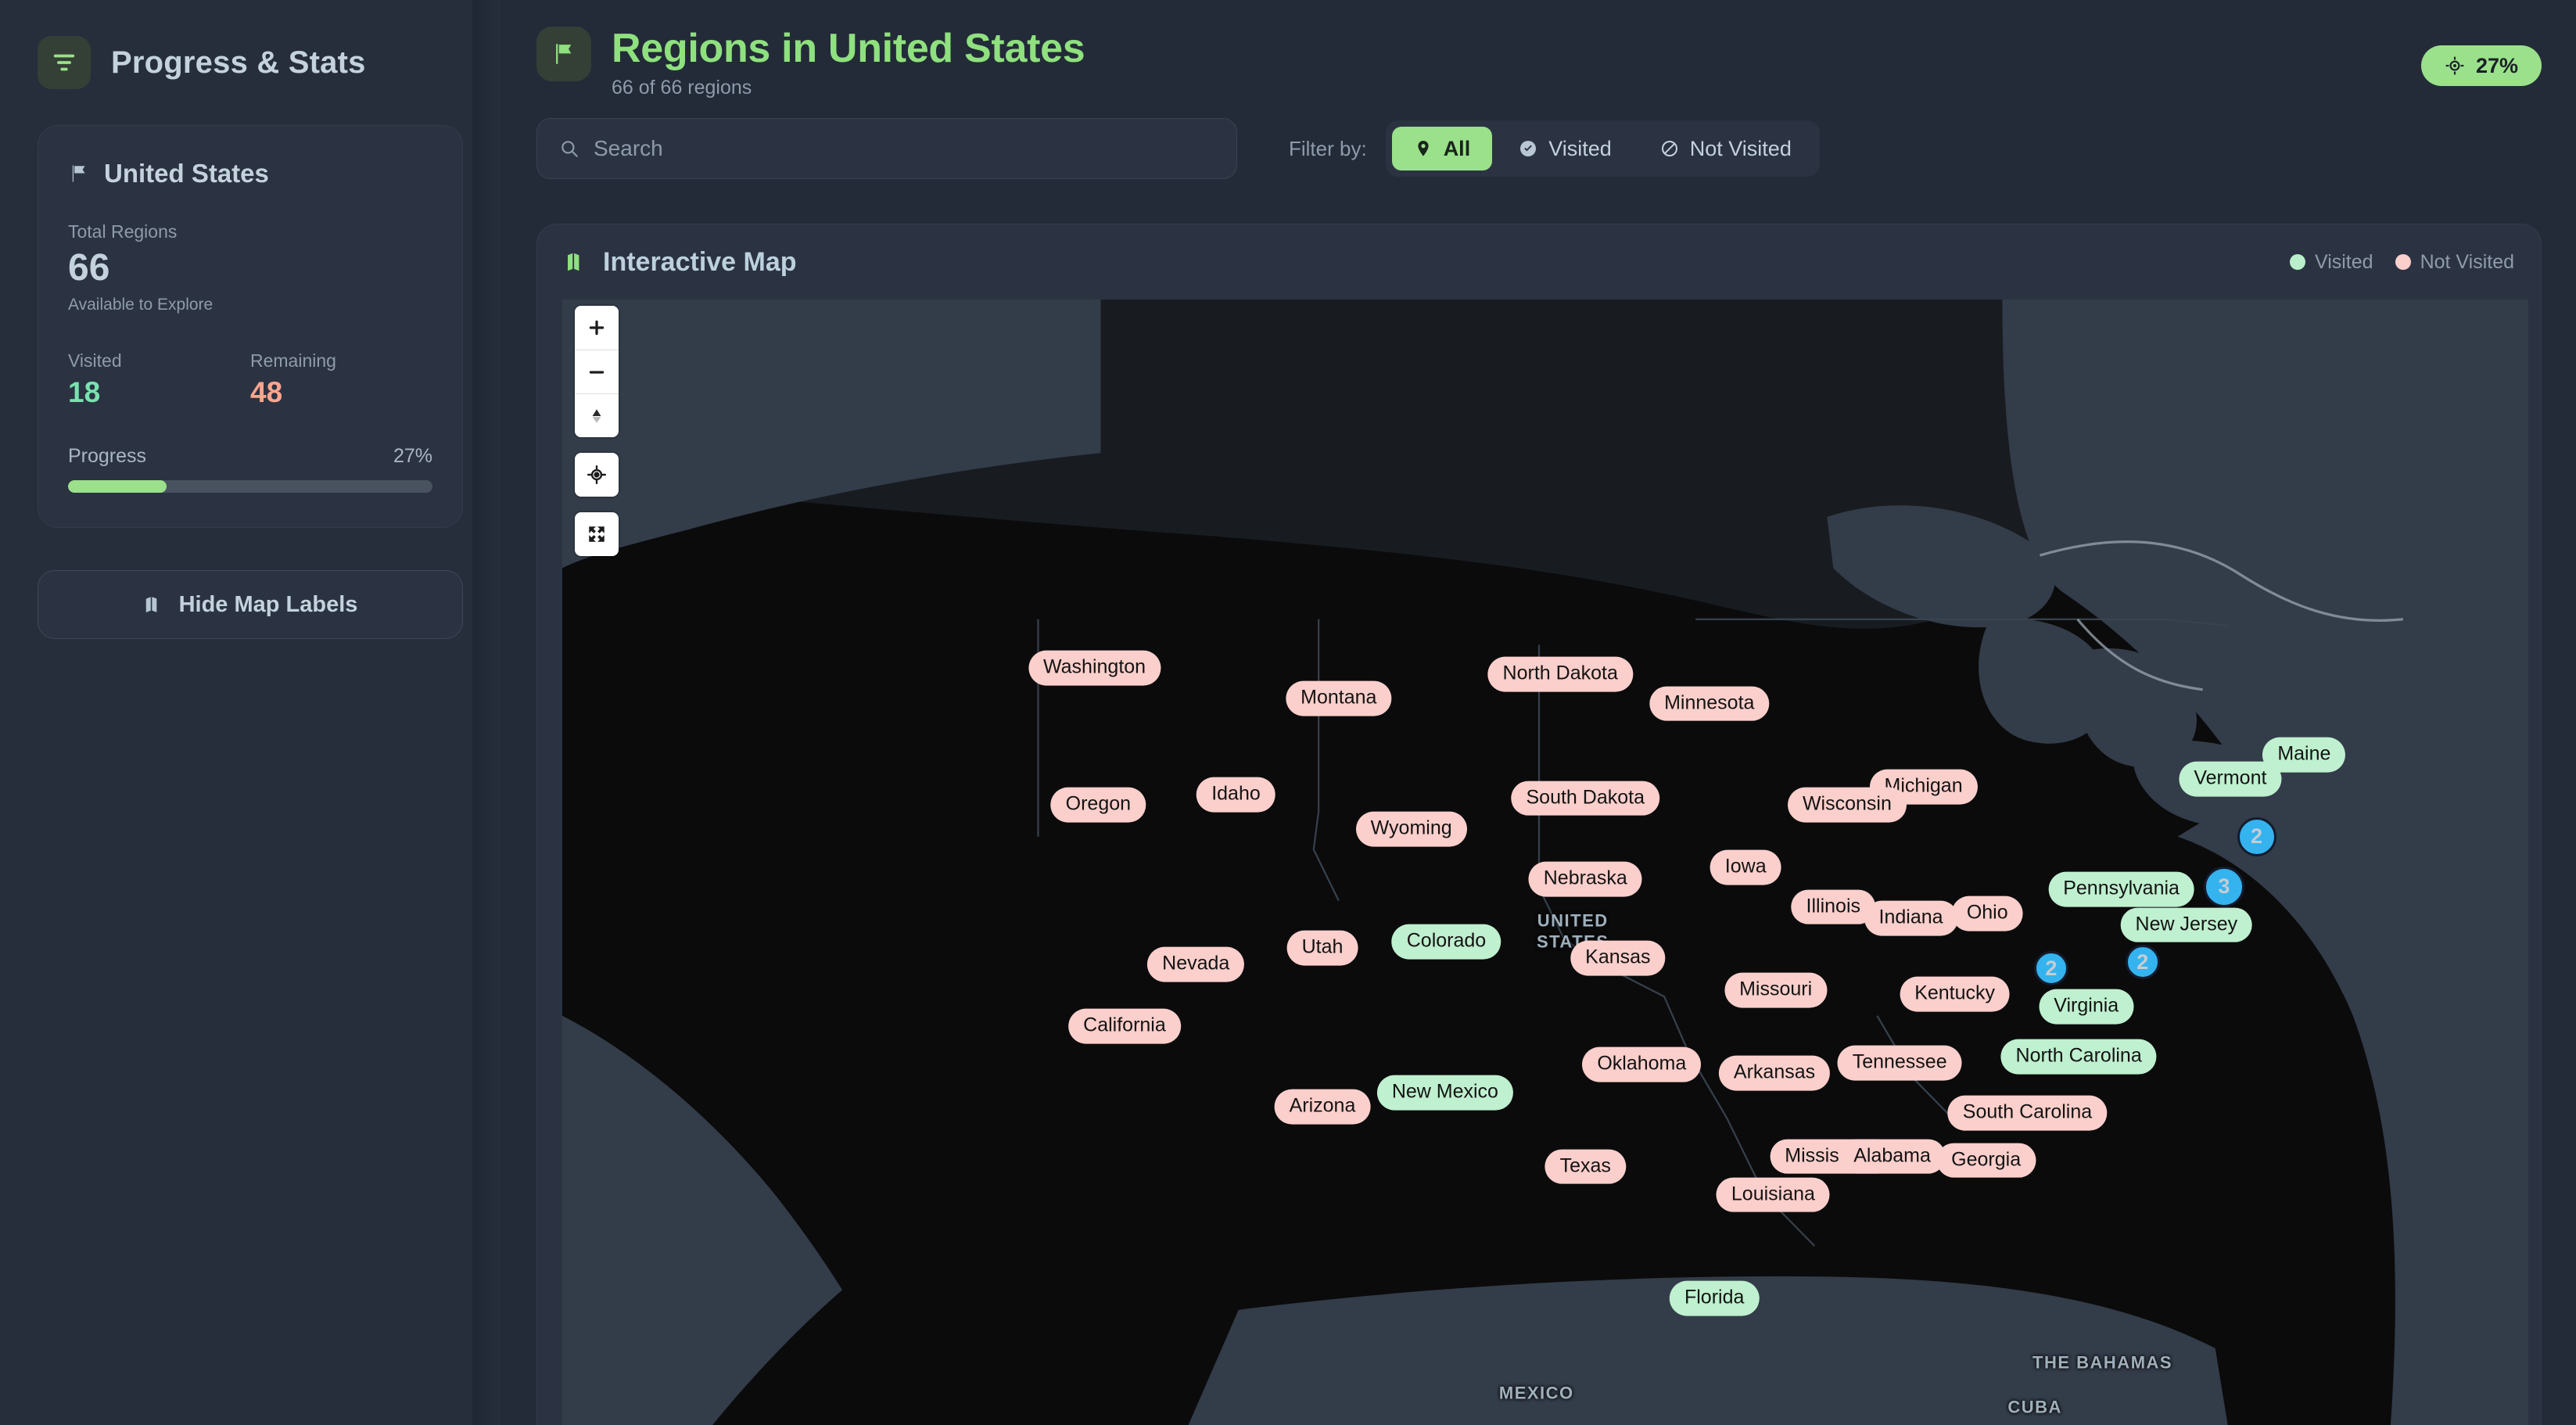 The height and width of the screenshot is (1425, 2576). I want to click on flag-icon, so click(79, 174).